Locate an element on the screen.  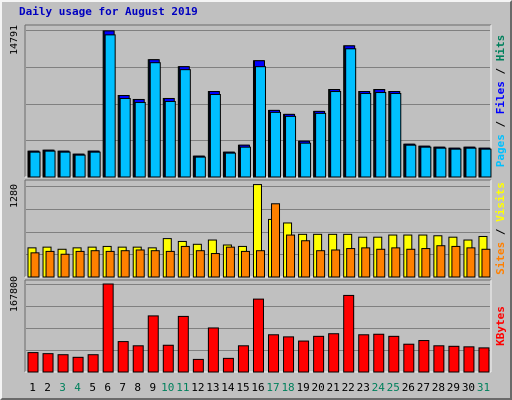
day-label-24: 24 is located at coordinates (379, 387).